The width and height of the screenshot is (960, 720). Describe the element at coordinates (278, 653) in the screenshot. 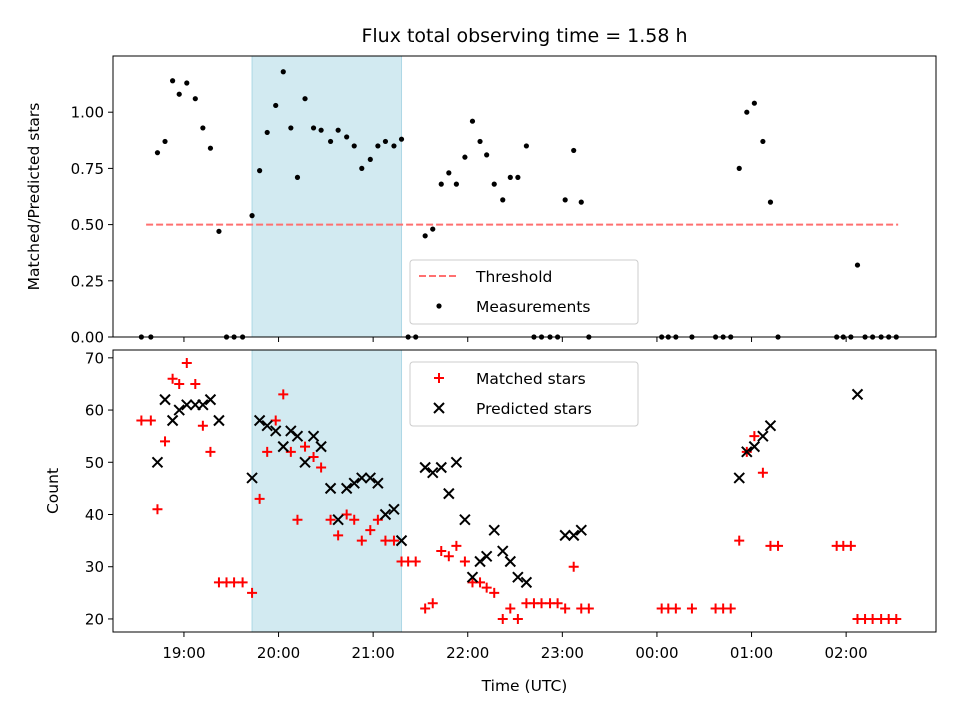

I see `x-tick-label: 20:00` at that location.